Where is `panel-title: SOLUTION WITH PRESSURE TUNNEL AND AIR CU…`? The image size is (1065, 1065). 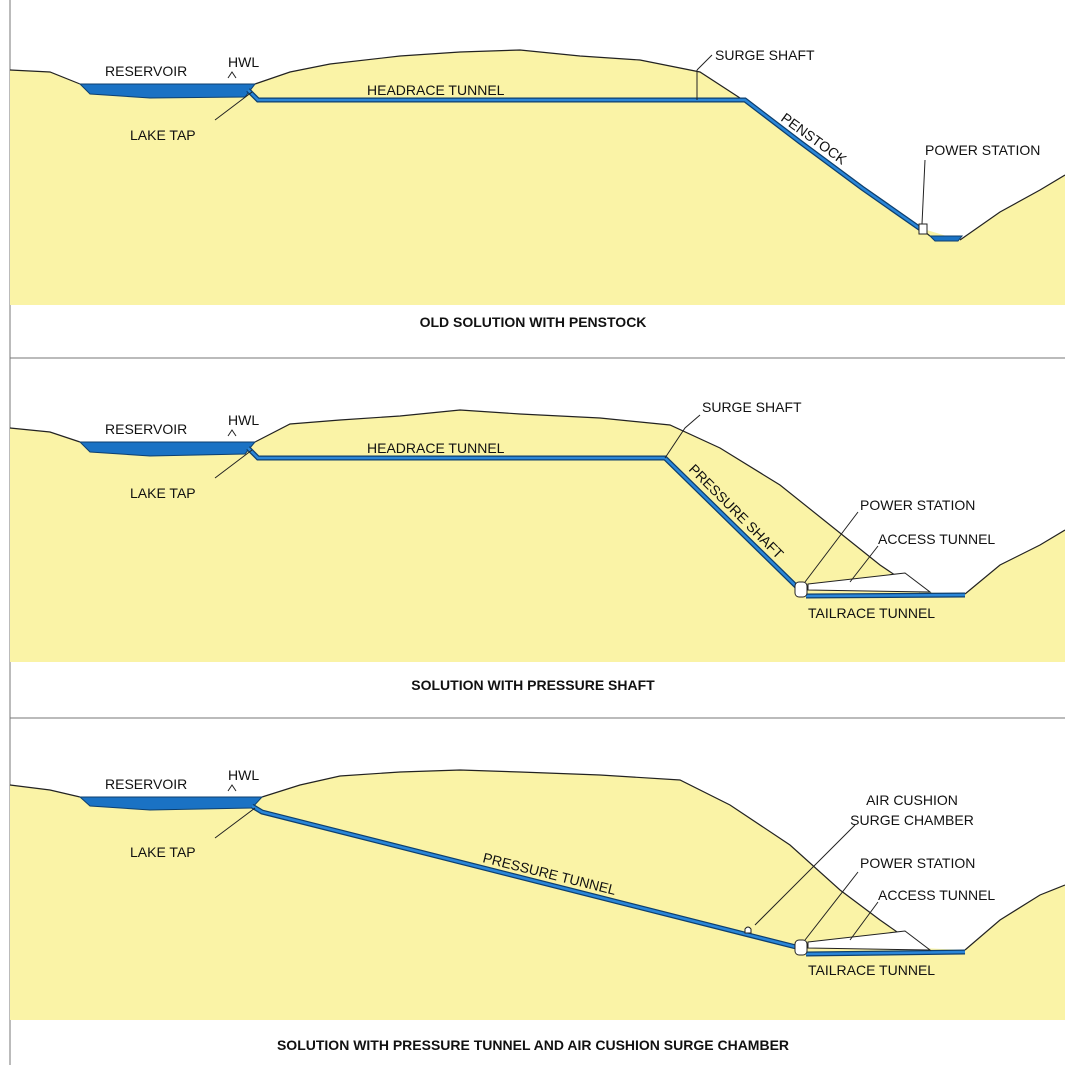
panel-title: SOLUTION WITH PRESSURE TUNNEL AND AIR CU… is located at coordinates (533, 1045).